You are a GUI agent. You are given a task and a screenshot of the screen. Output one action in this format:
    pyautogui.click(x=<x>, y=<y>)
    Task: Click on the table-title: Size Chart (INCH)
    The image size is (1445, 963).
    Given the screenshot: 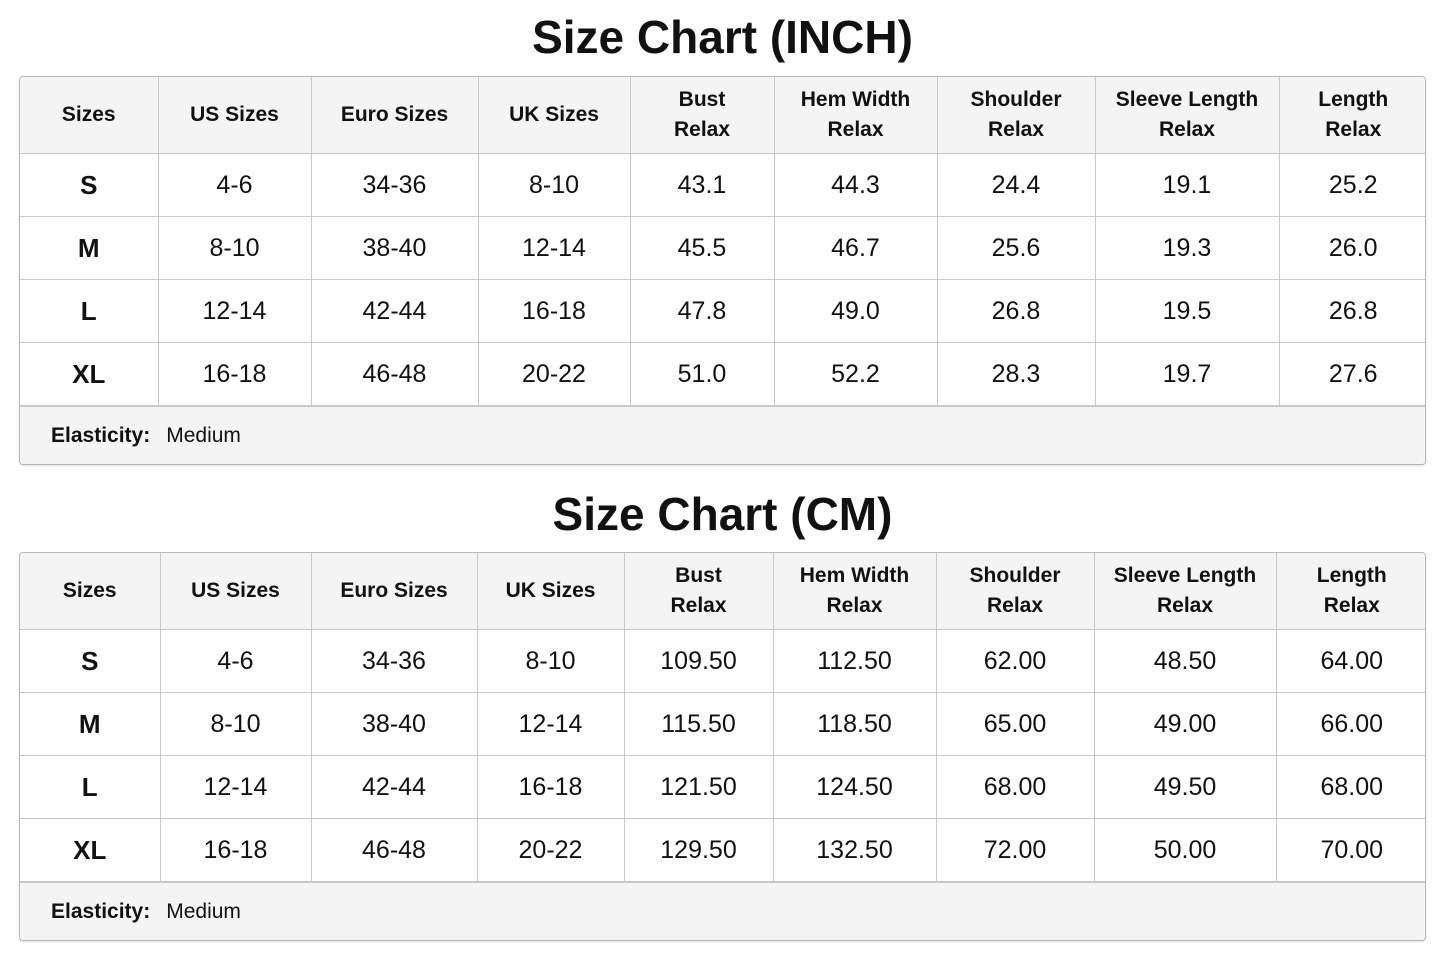 What is the action you would take?
    pyautogui.click(x=722, y=37)
    